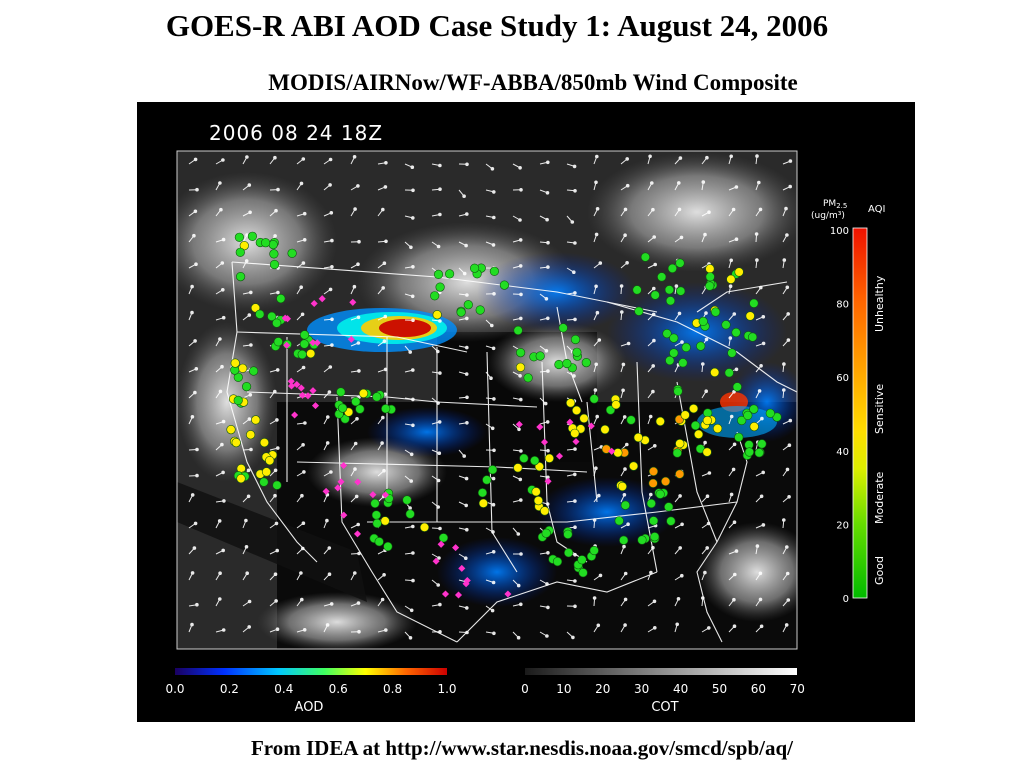  What do you see at coordinates (842, 305) in the screenshot?
I see `pm-tick-label: 80` at bounding box center [842, 305].